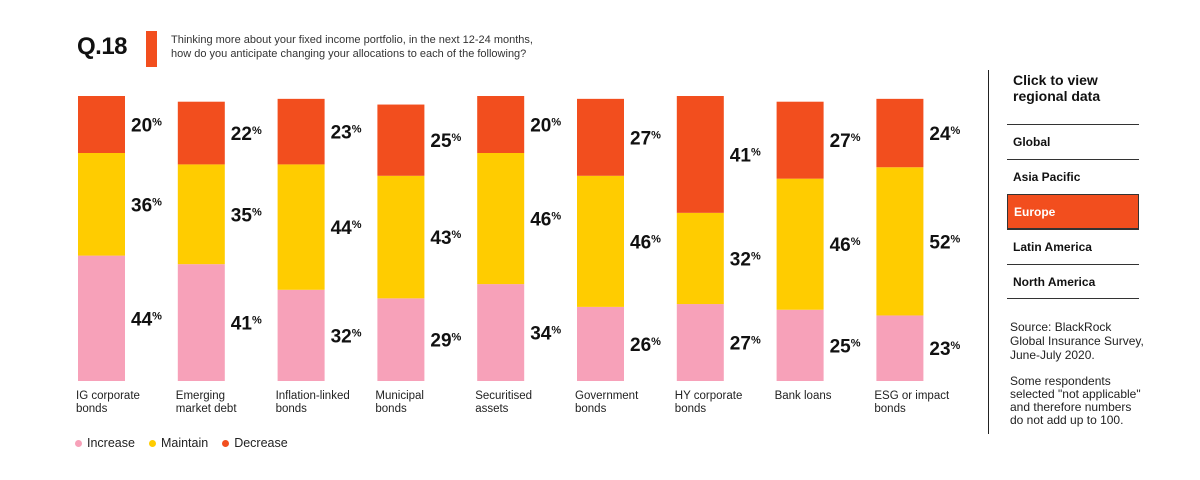 Image resolution: width=1200 pixels, height=480 pixels. I want to click on data-label-decrease: 24%, so click(944, 134).